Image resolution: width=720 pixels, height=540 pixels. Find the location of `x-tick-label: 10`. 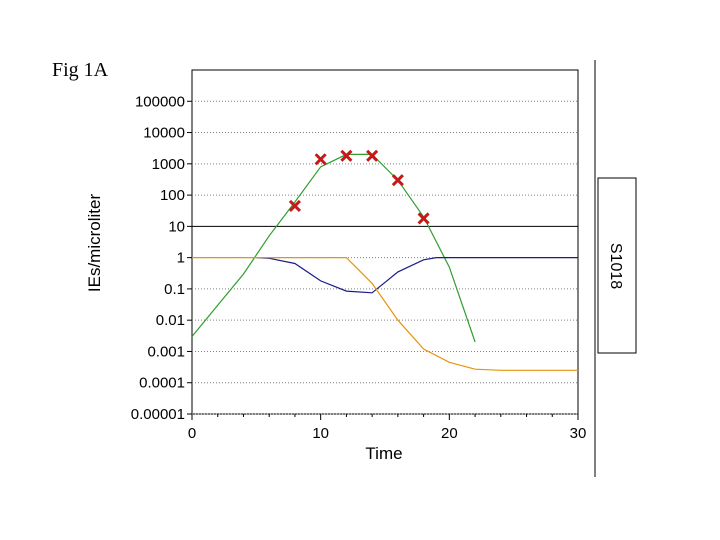

x-tick-label: 10 is located at coordinates (320, 433).